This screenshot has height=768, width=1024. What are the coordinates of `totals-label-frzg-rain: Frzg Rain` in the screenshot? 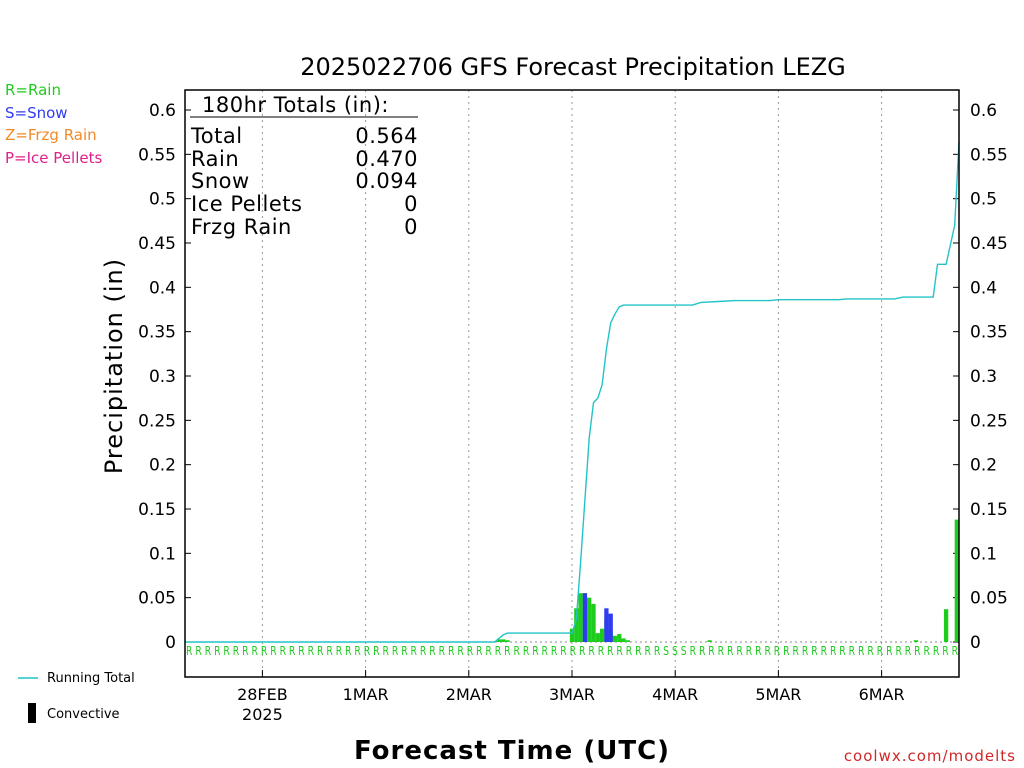 It's located at (241, 227).